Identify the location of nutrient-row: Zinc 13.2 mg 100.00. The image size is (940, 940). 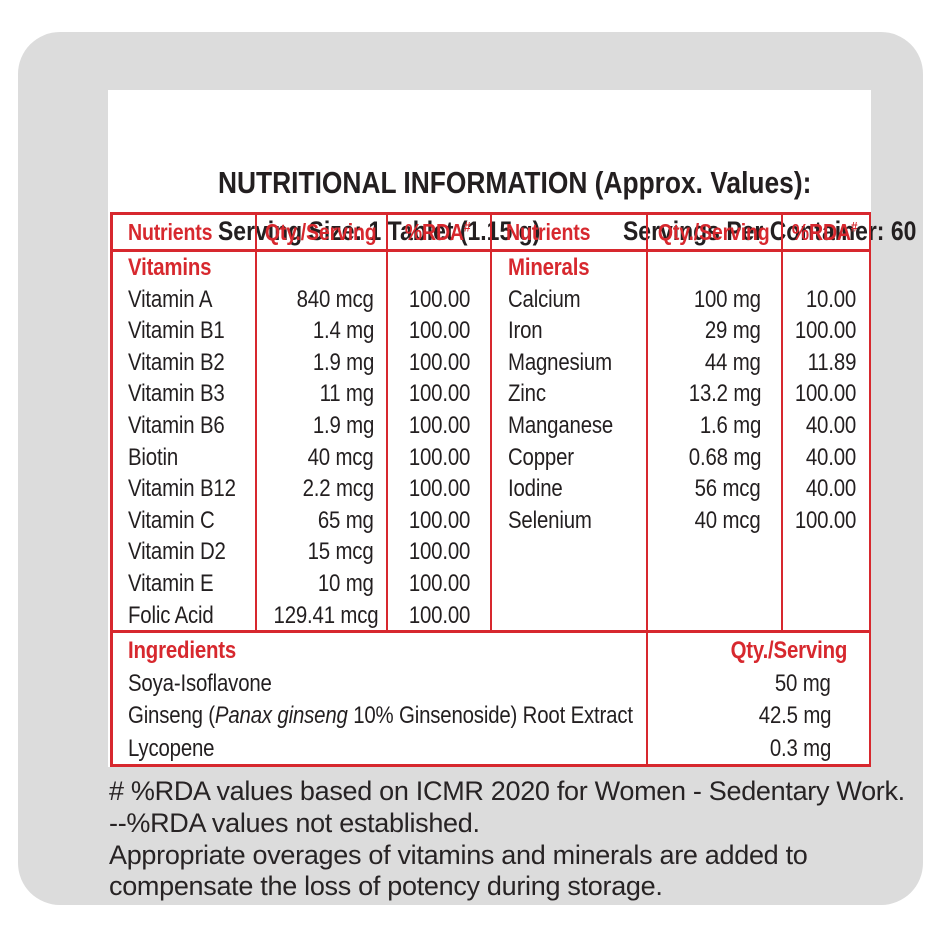
(679, 394).